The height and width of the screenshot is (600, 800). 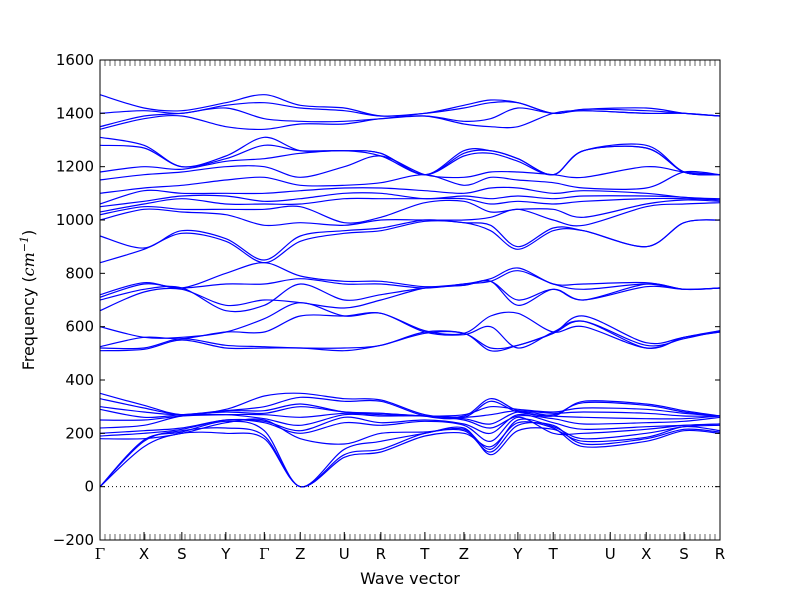 I want to click on y-tick-label: 800, so click(x=79, y=273).